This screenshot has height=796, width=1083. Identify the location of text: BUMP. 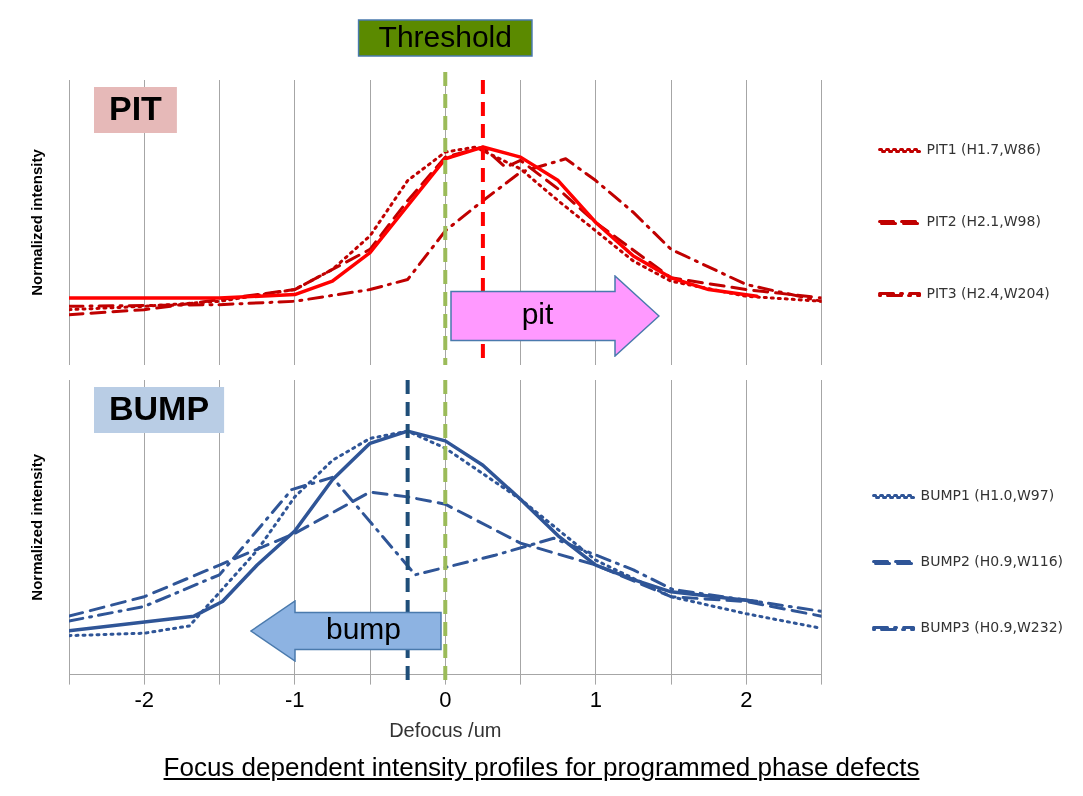
(159, 408).